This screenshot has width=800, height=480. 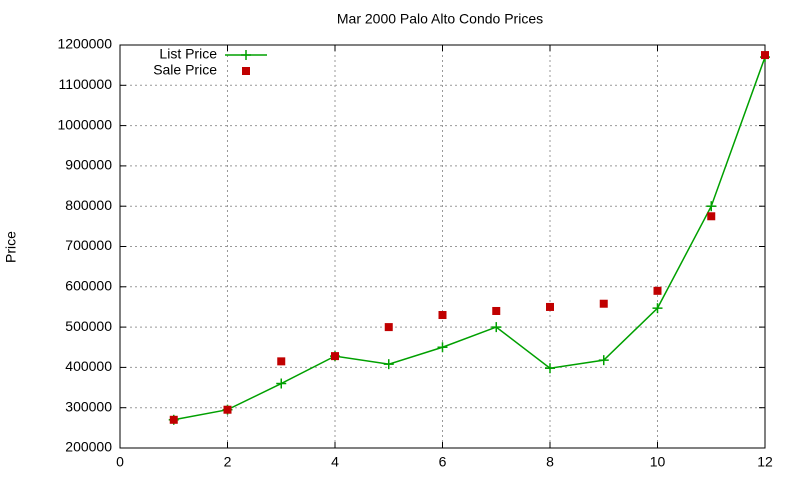 I want to click on y-tick-label: 600000, so click(x=88, y=286).